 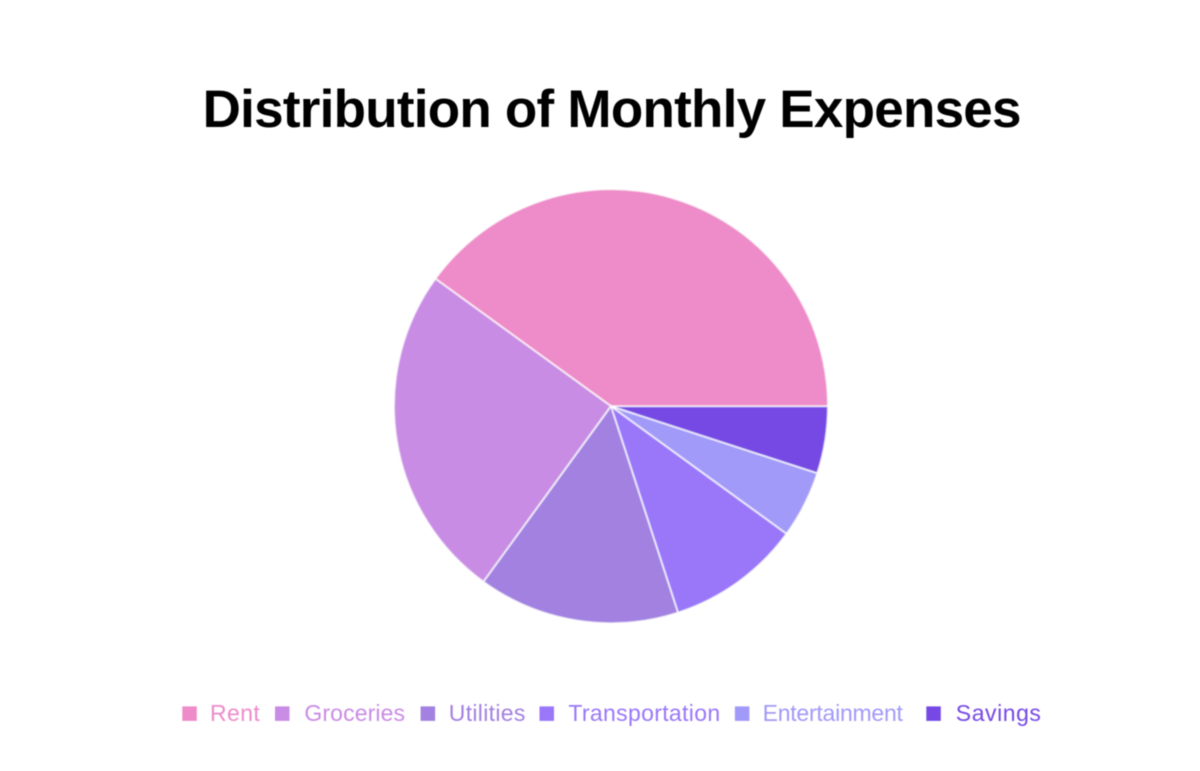 What do you see at coordinates (833, 713) in the screenshot?
I see `svg-text: Entertainment` at bounding box center [833, 713].